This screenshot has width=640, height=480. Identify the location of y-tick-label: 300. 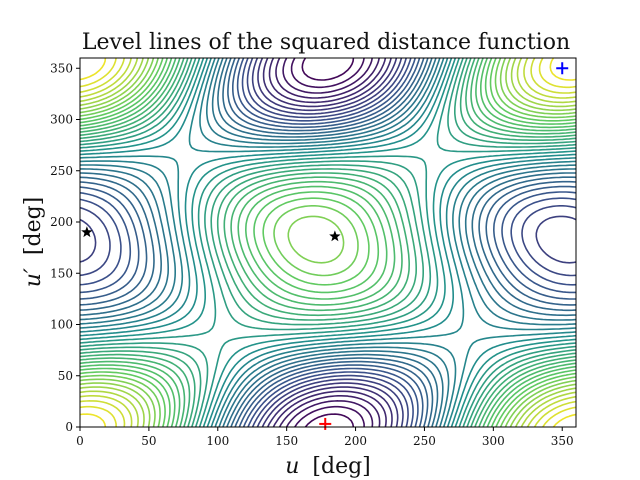
(61, 120).